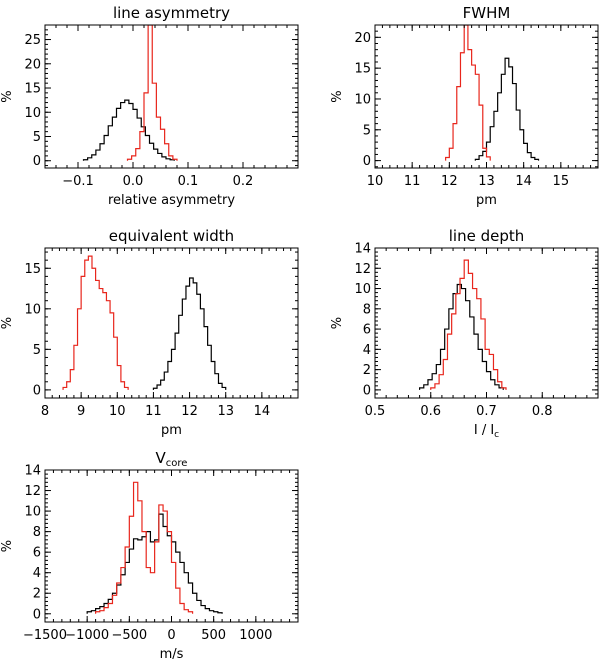  I want to click on x-axis-label: I / Ic, so click(486, 431).